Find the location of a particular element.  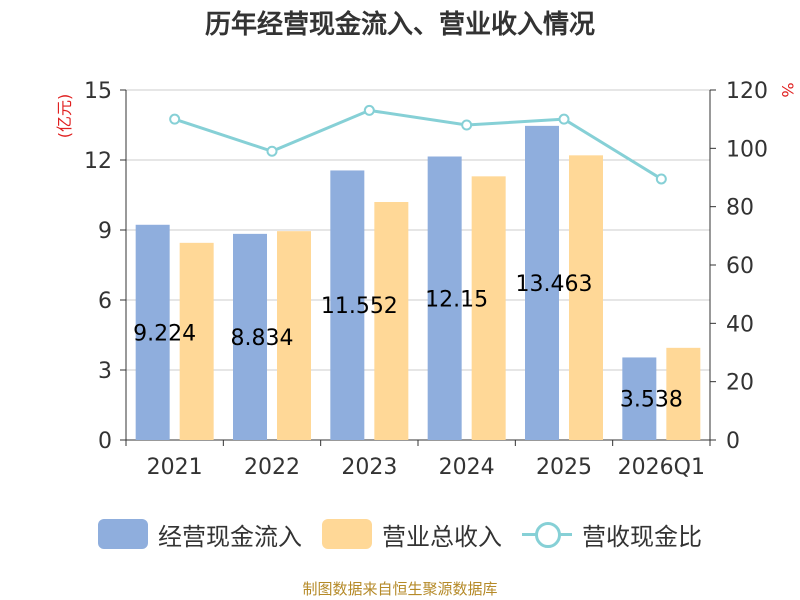

x-axis-label: 2023 is located at coordinates (369, 467).